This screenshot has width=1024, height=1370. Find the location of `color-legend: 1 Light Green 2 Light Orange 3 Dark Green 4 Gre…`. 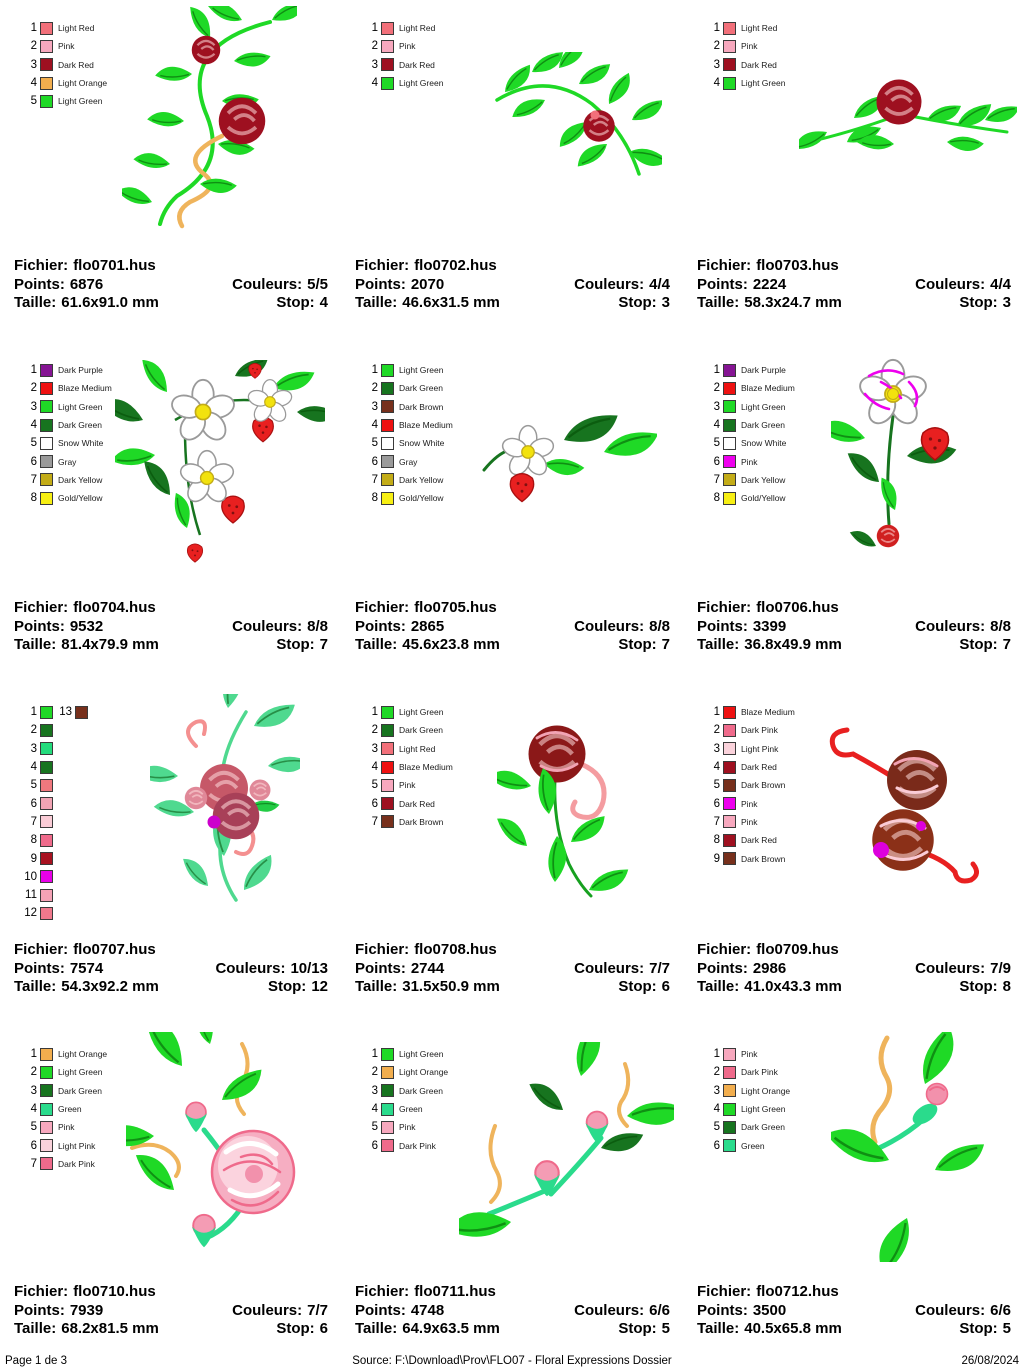

color-legend: 1 Light Green 2 Light Orange 3 Dark Green 4 Gre… is located at coordinates (403, 1100).